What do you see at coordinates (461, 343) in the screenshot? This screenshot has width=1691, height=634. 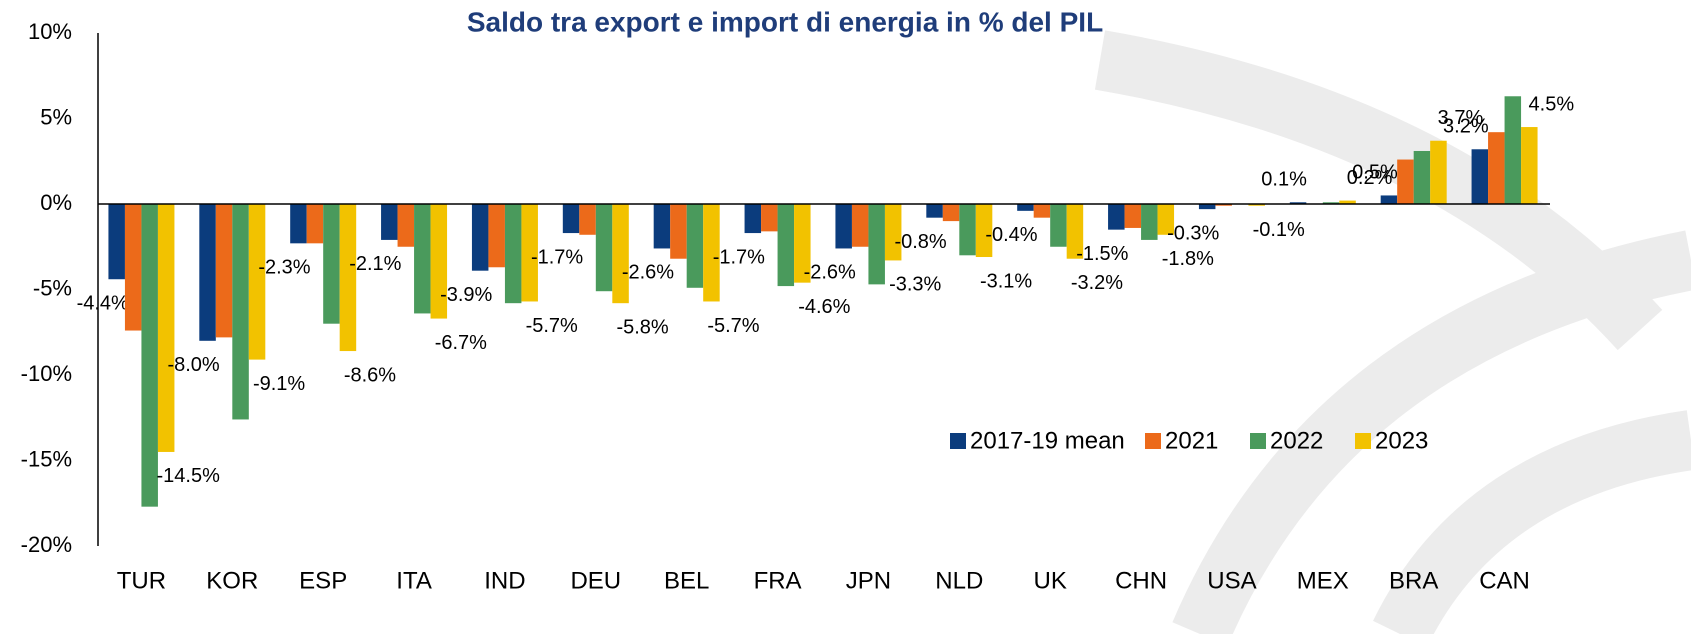 I see `data-label: -6.7%` at bounding box center [461, 343].